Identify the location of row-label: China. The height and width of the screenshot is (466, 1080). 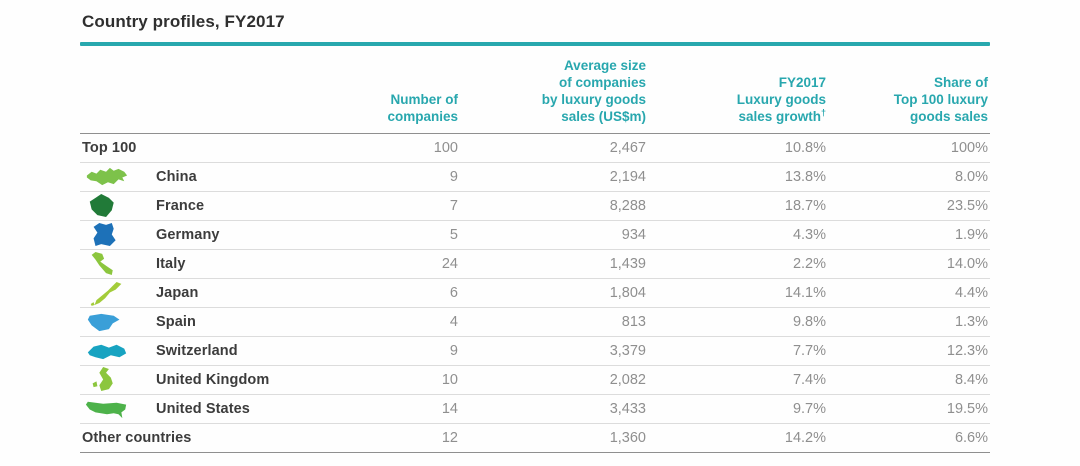
(210, 177).